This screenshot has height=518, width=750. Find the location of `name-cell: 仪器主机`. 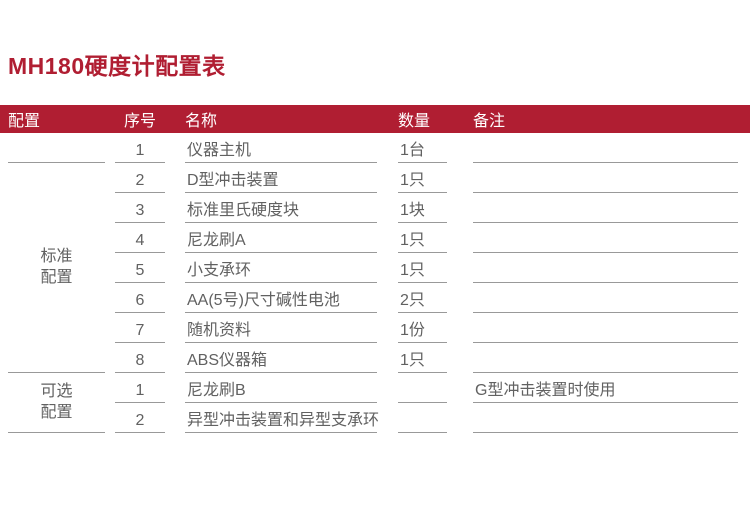

name-cell: 仪器主机 is located at coordinates (281, 148).